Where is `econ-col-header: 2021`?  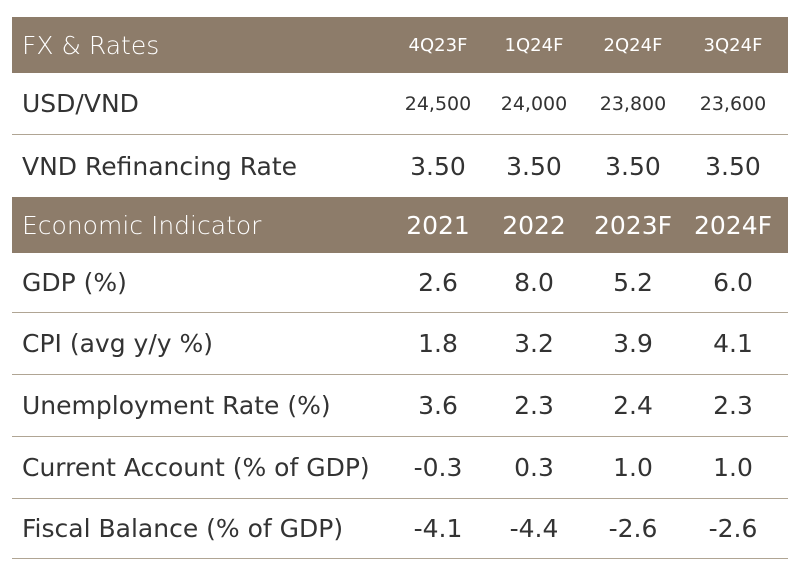 econ-col-header: 2021 is located at coordinates (438, 225).